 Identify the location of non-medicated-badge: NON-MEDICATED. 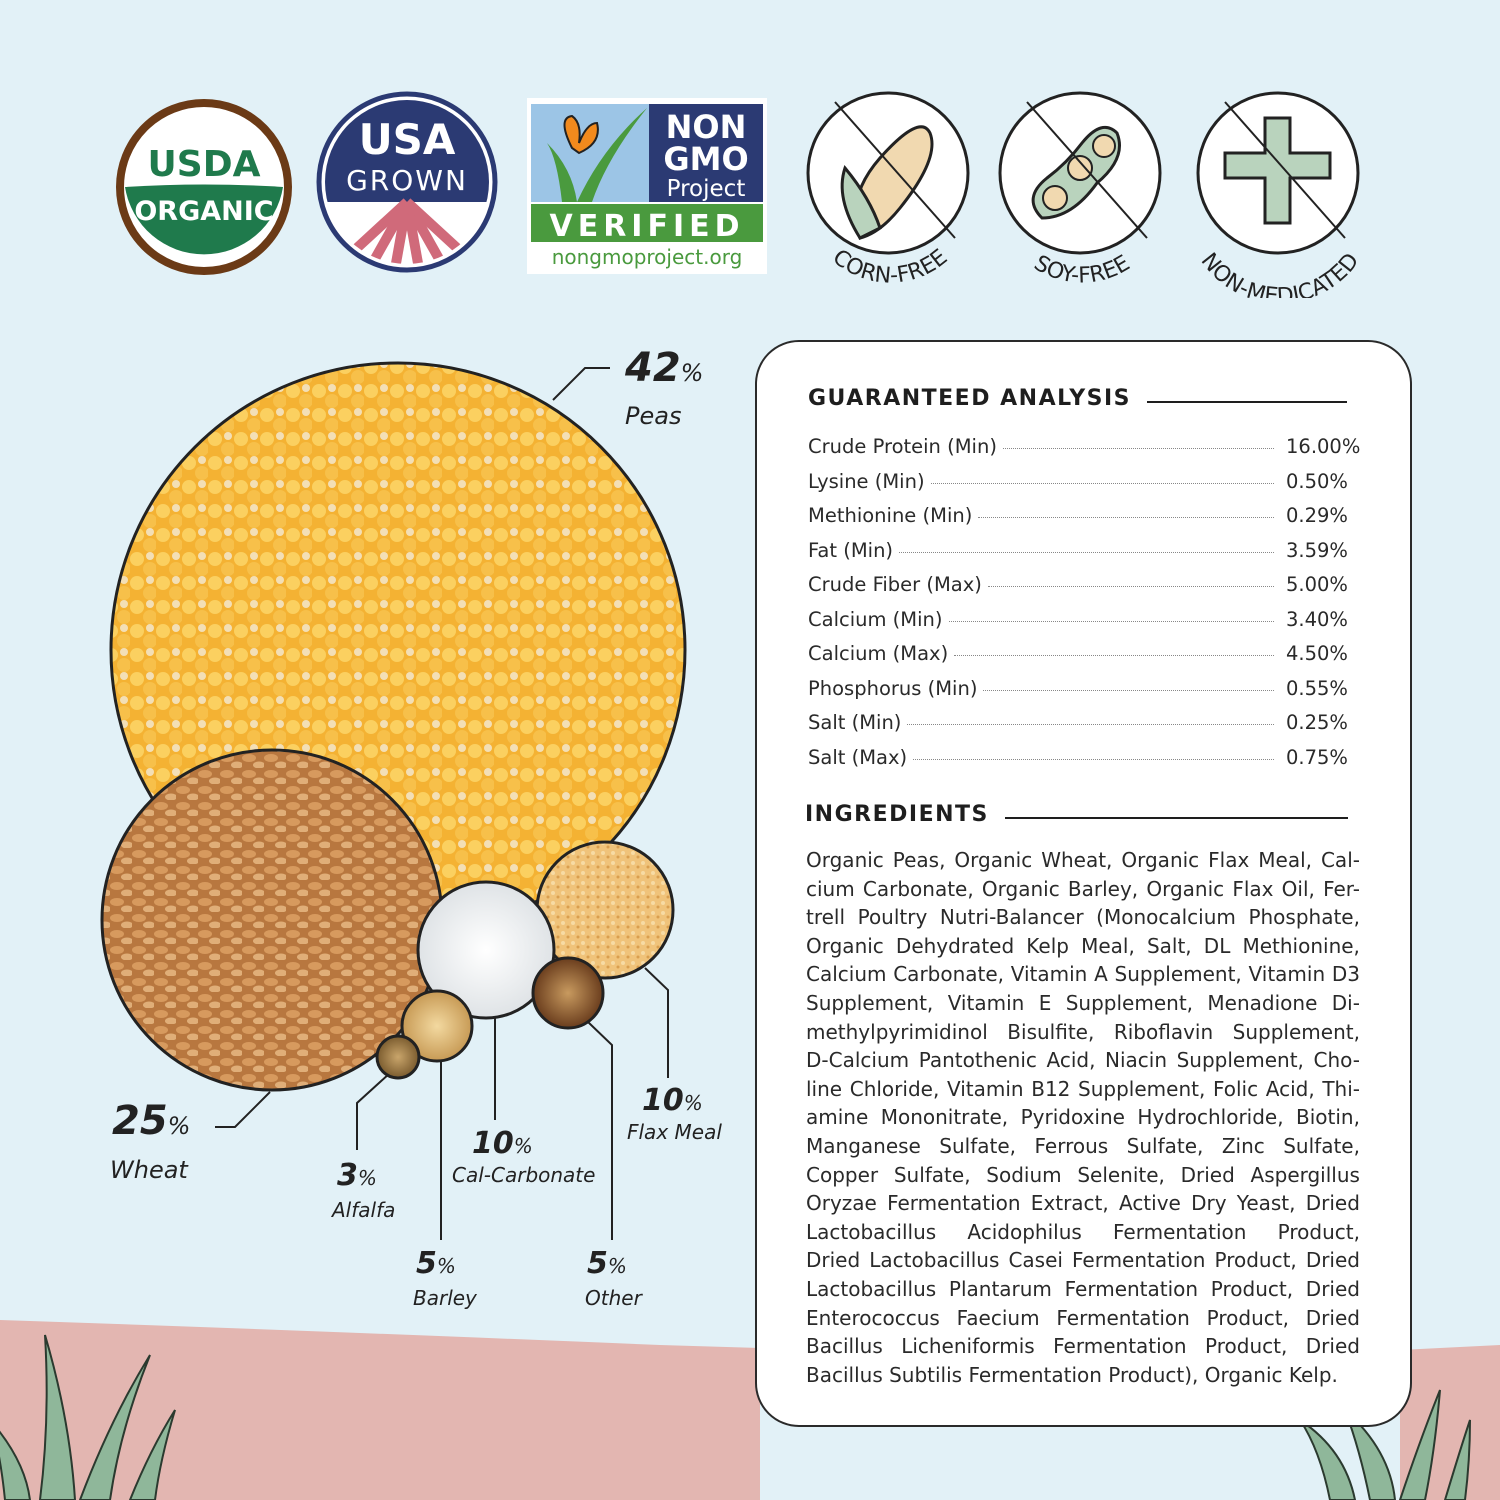
(1280, 194).